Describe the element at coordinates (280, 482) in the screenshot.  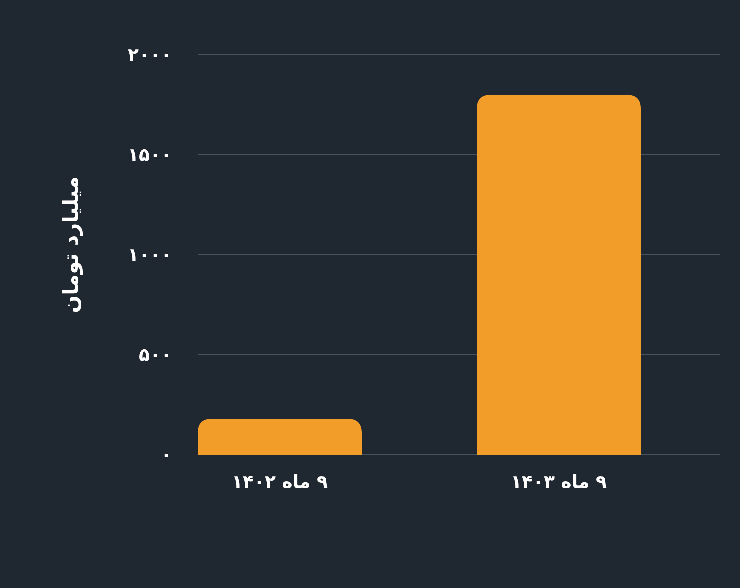
I see `x-tick-label: ۹ ماه ۱۴۰۲` at that location.